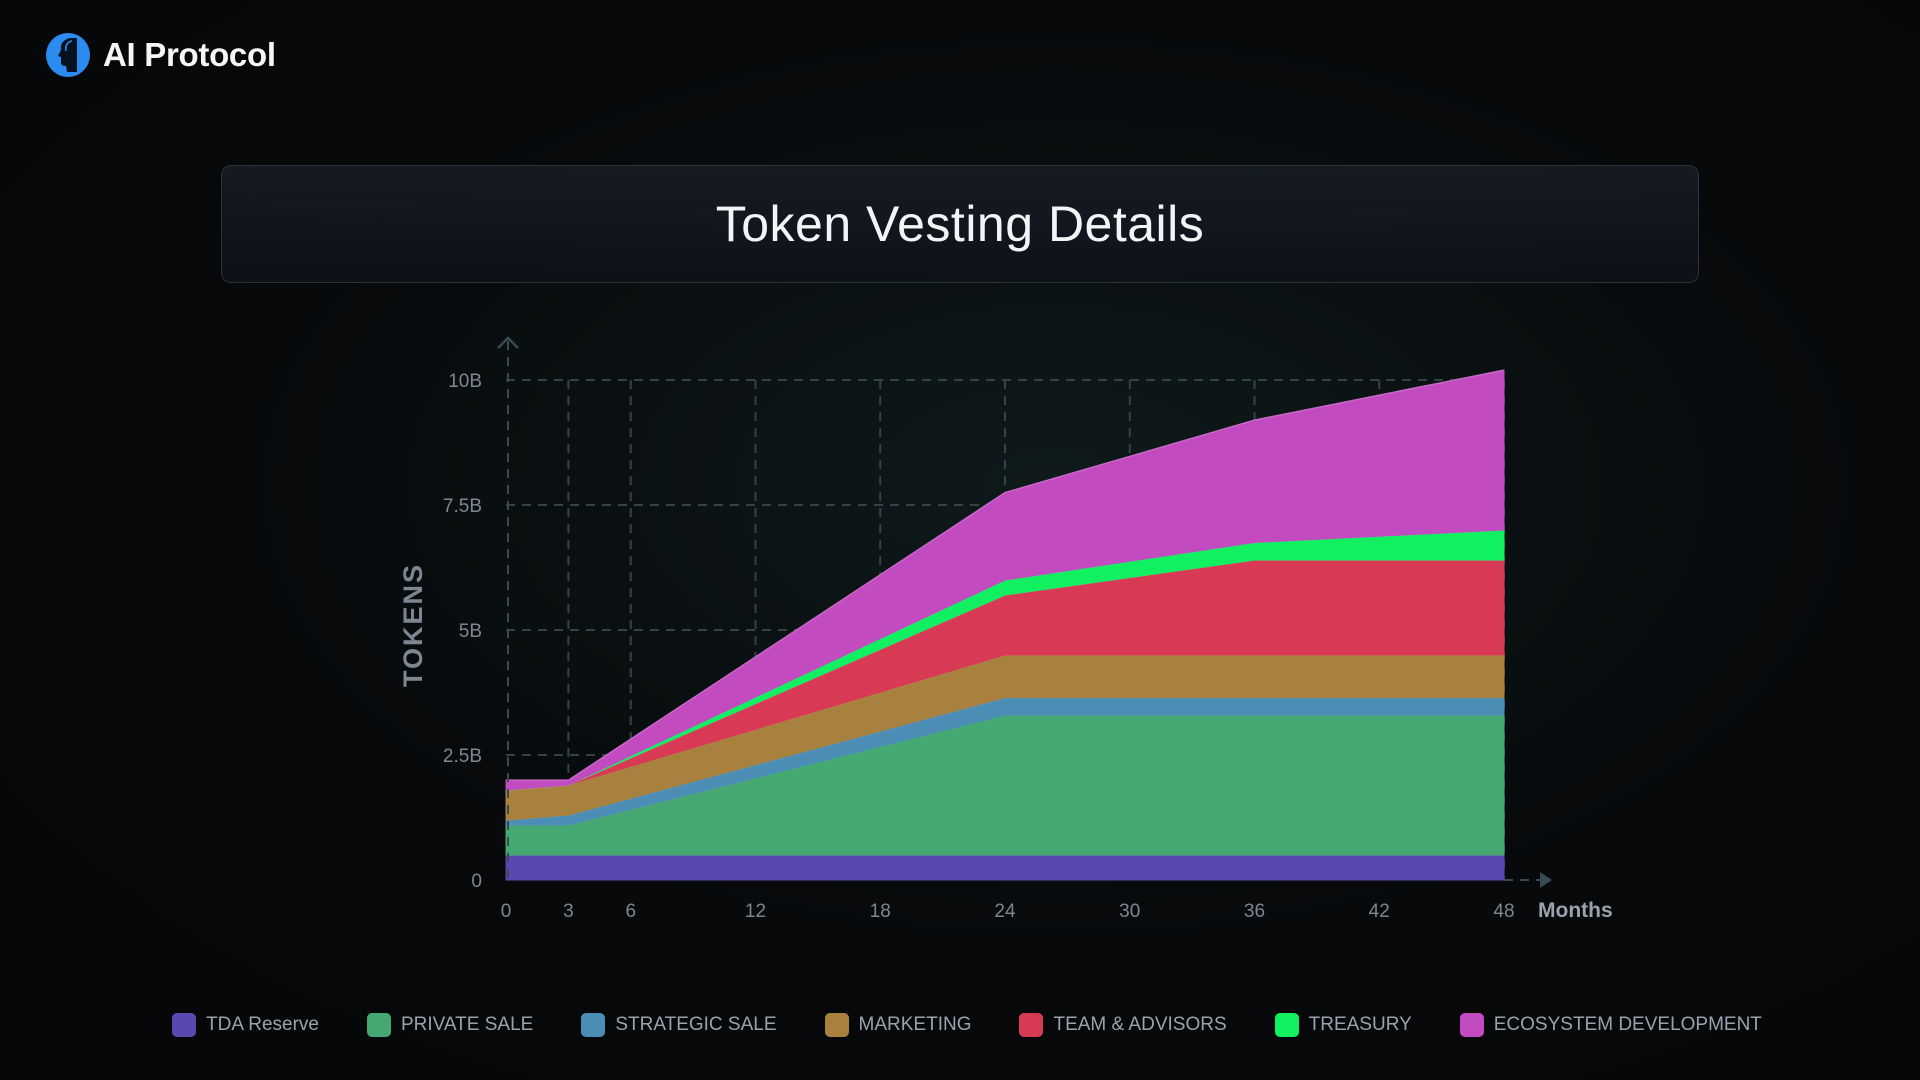 The image size is (1920, 1080). I want to click on legend-item: STRATEGIC SALE, so click(679, 1025).